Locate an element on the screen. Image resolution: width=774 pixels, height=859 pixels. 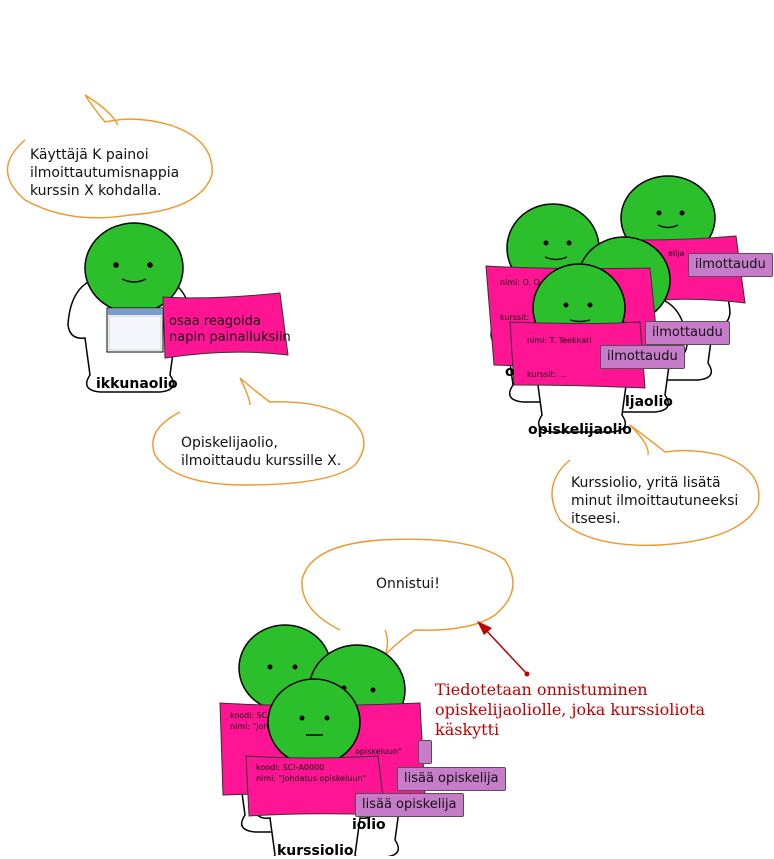
student-name-back: elija is located at coordinates (676, 253).